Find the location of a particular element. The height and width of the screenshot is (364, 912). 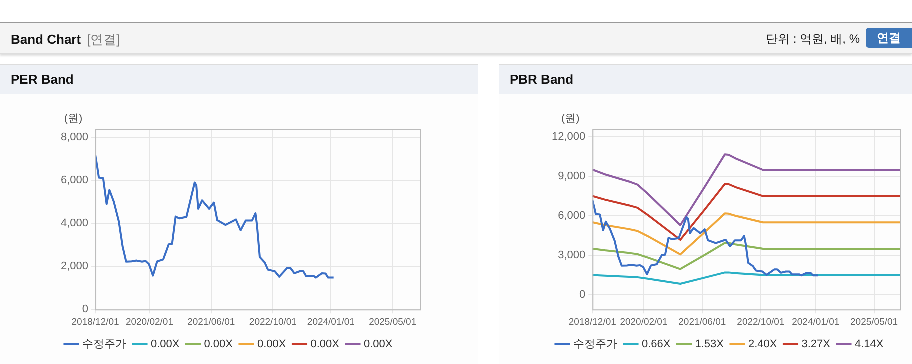

legend-label: 4.14X is located at coordinates (869, 344).